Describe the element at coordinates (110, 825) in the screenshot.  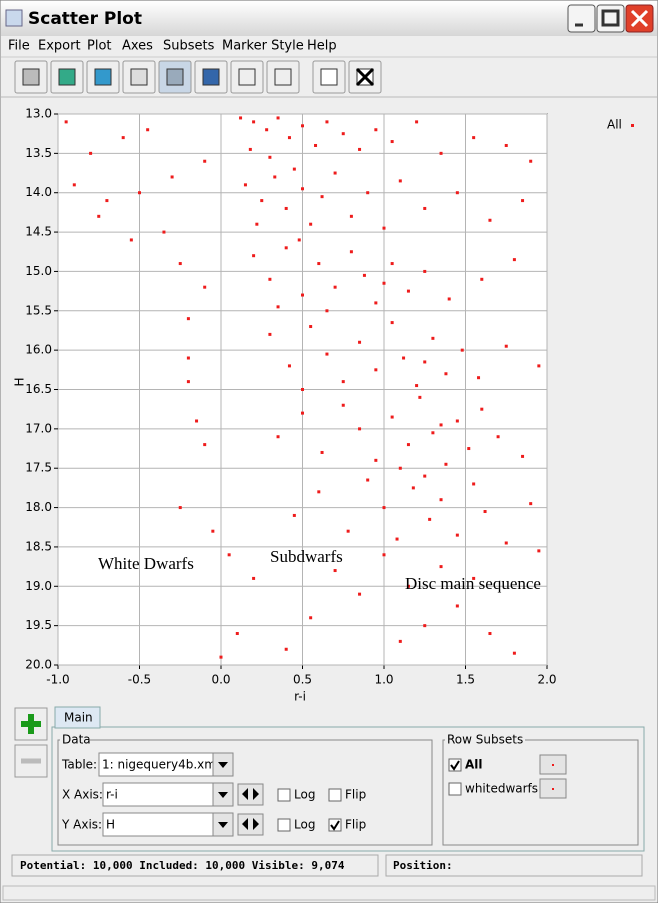
I see `combo-value: H` at that location.